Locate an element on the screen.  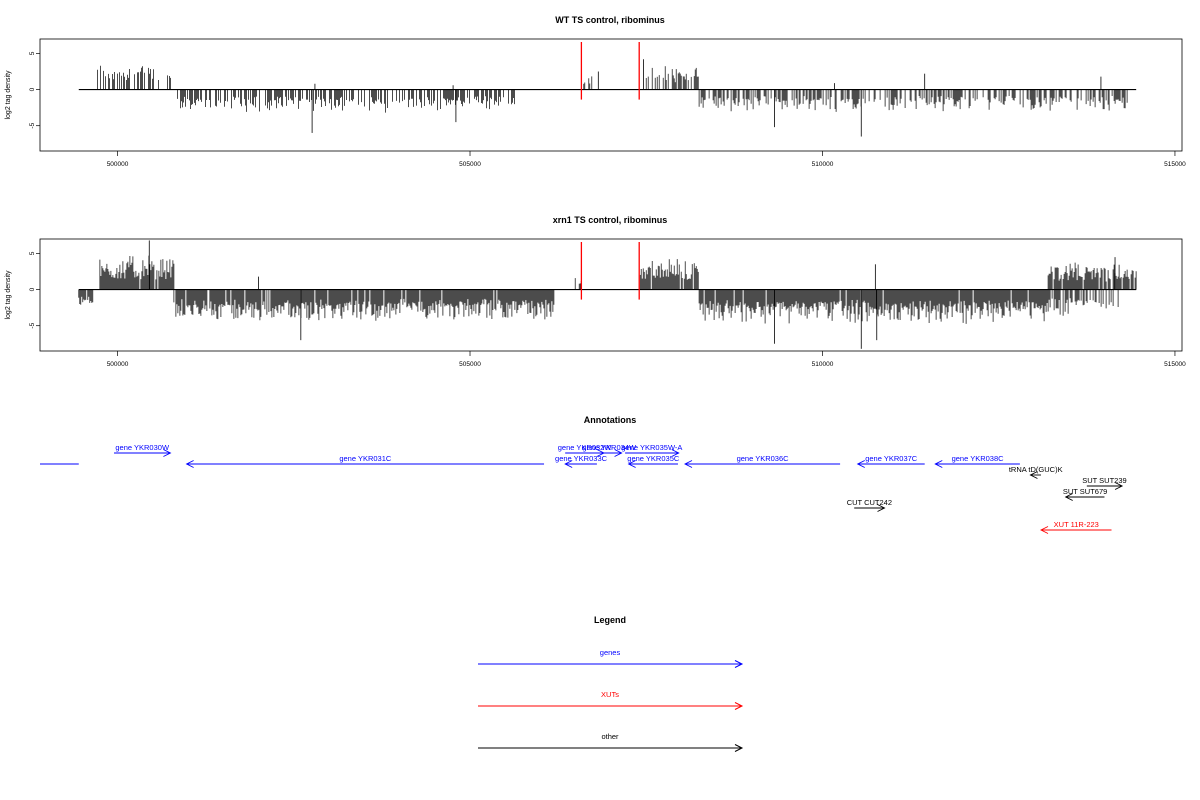
legend: Legend genes XUTs other is located at coordinates (611, 683).